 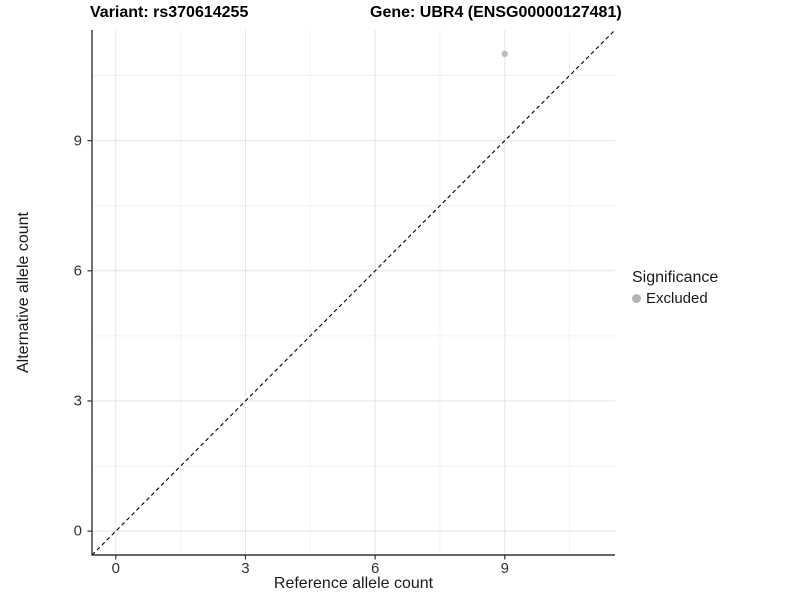 I want to click on y-tick-label: 6, so click(x=77, y=271).